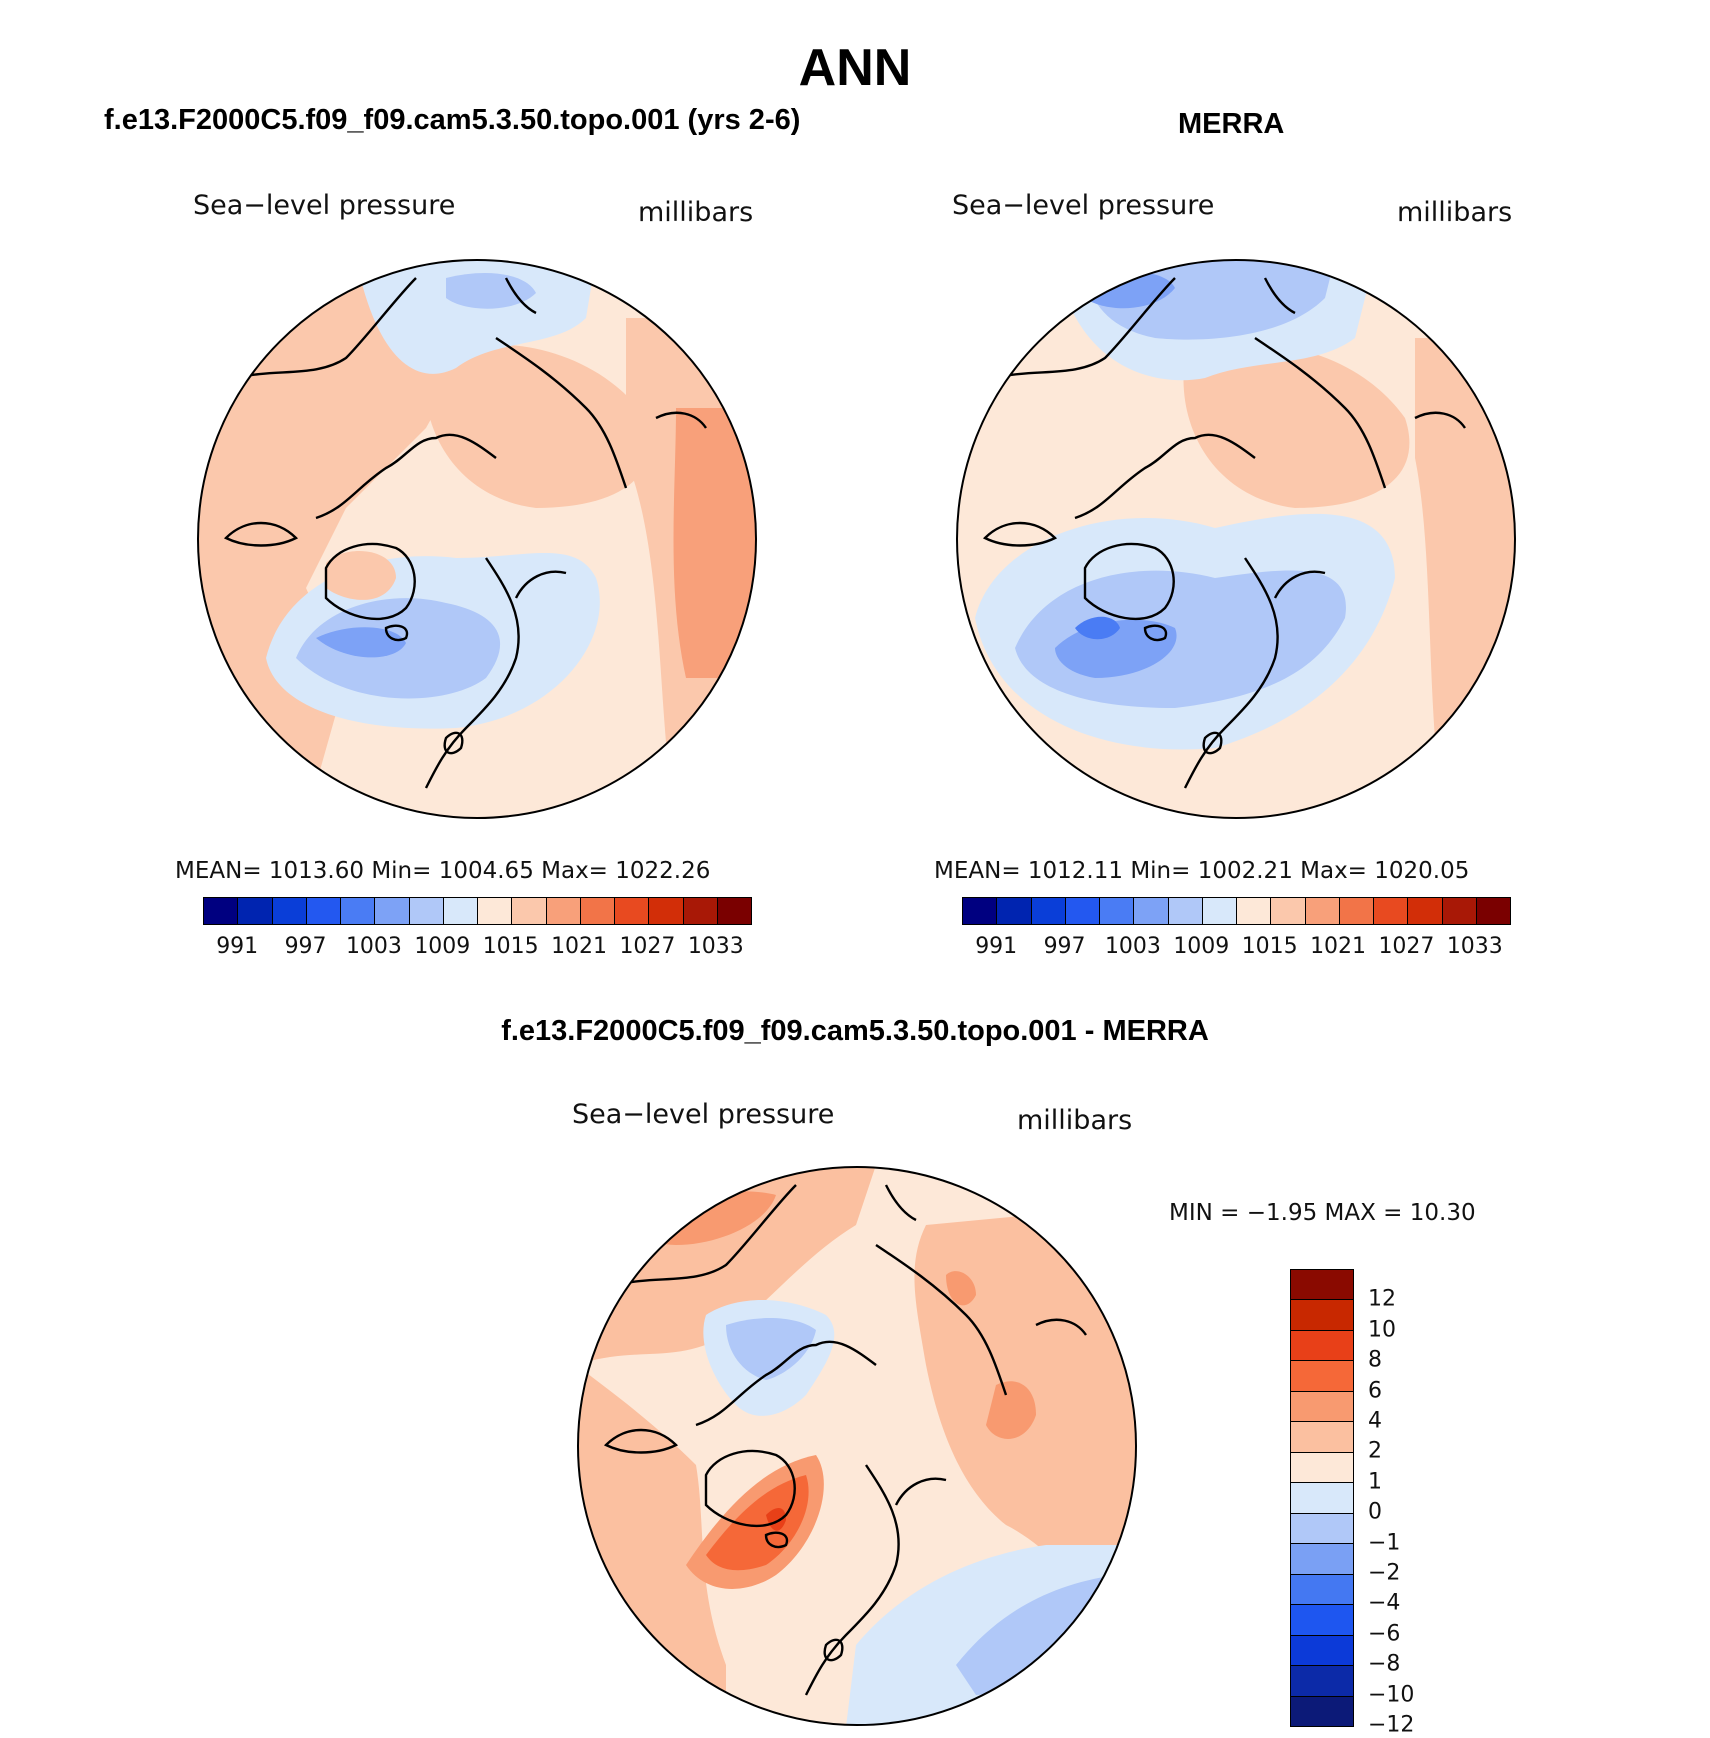  Describe the element at coordinates (1269, 946) in the screenshot. I see `obs-colorbar-tick-label: 1015` at that location.